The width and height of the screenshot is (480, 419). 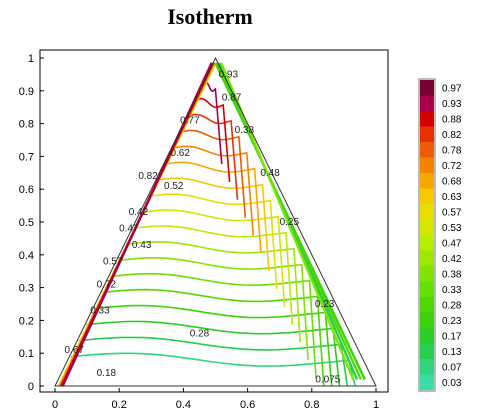 What do you see at coordinates (452, 166) in the screenshot?
I see `colorbar-label: 0.72` at bounding box center [452, 166].